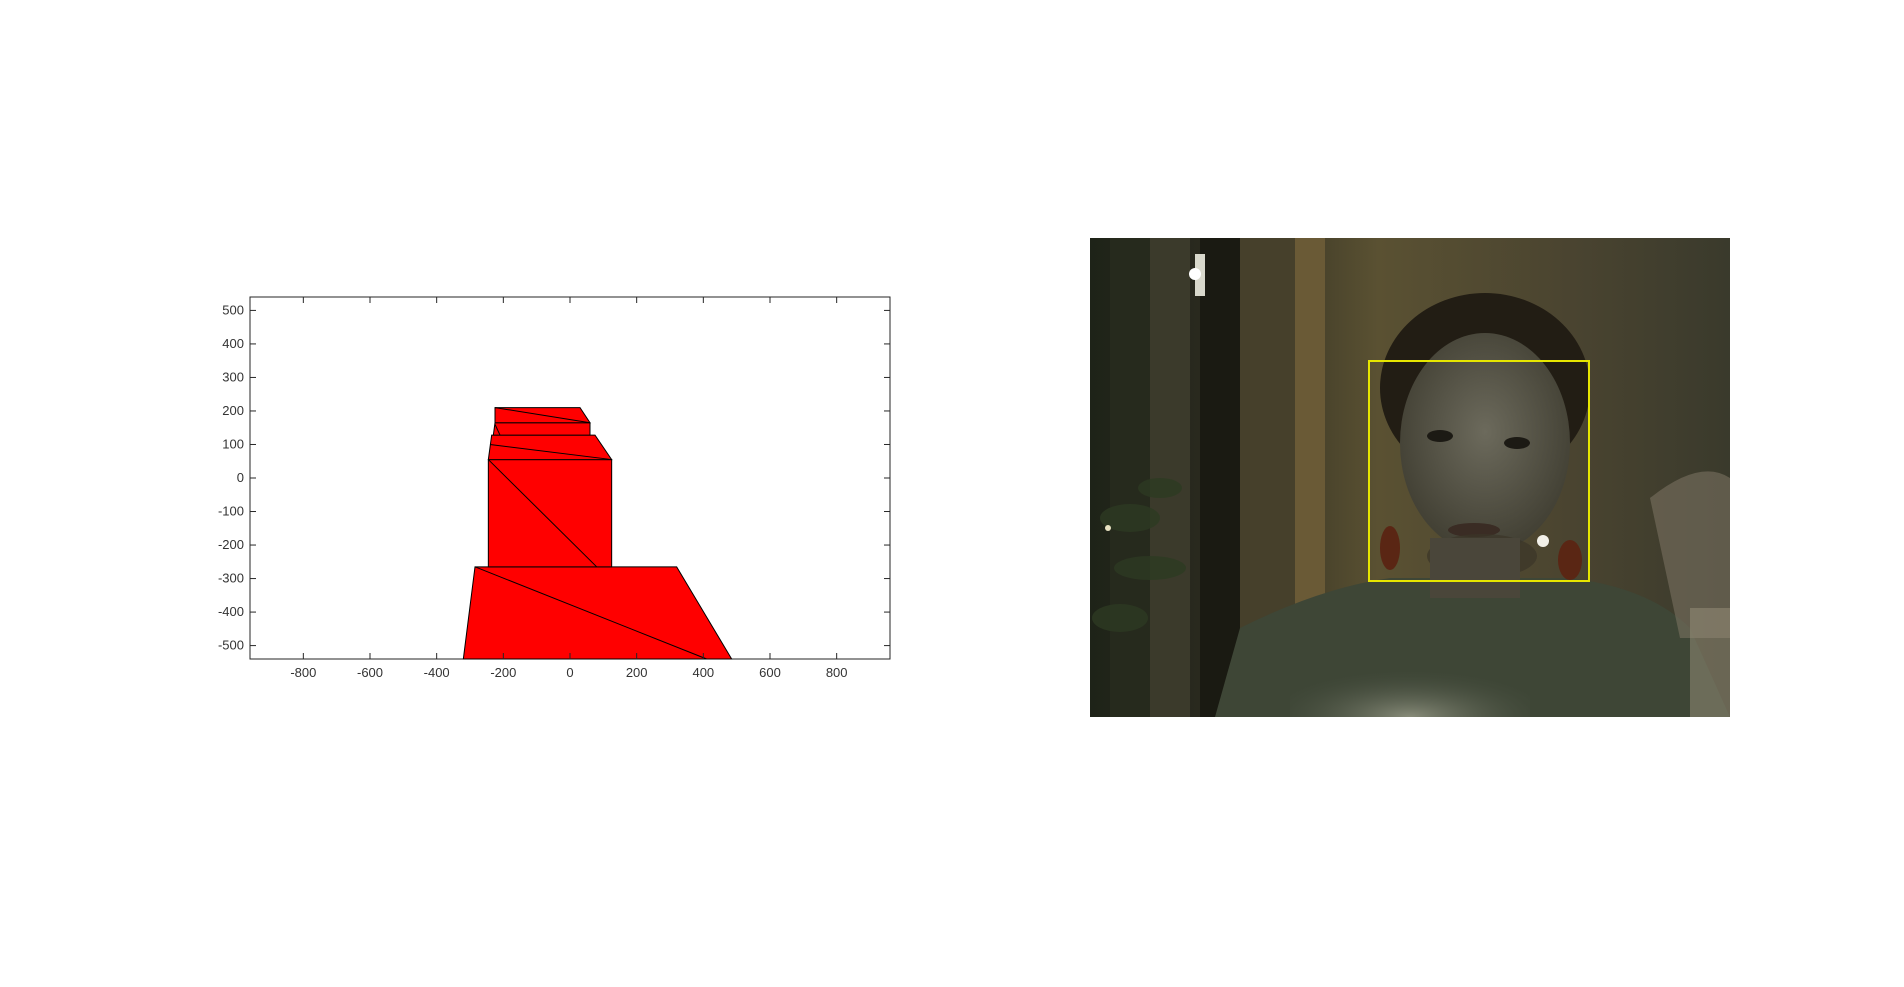 This screenshot has height=987, width=1904. I want to click on edge-layer, so click(590, 533).